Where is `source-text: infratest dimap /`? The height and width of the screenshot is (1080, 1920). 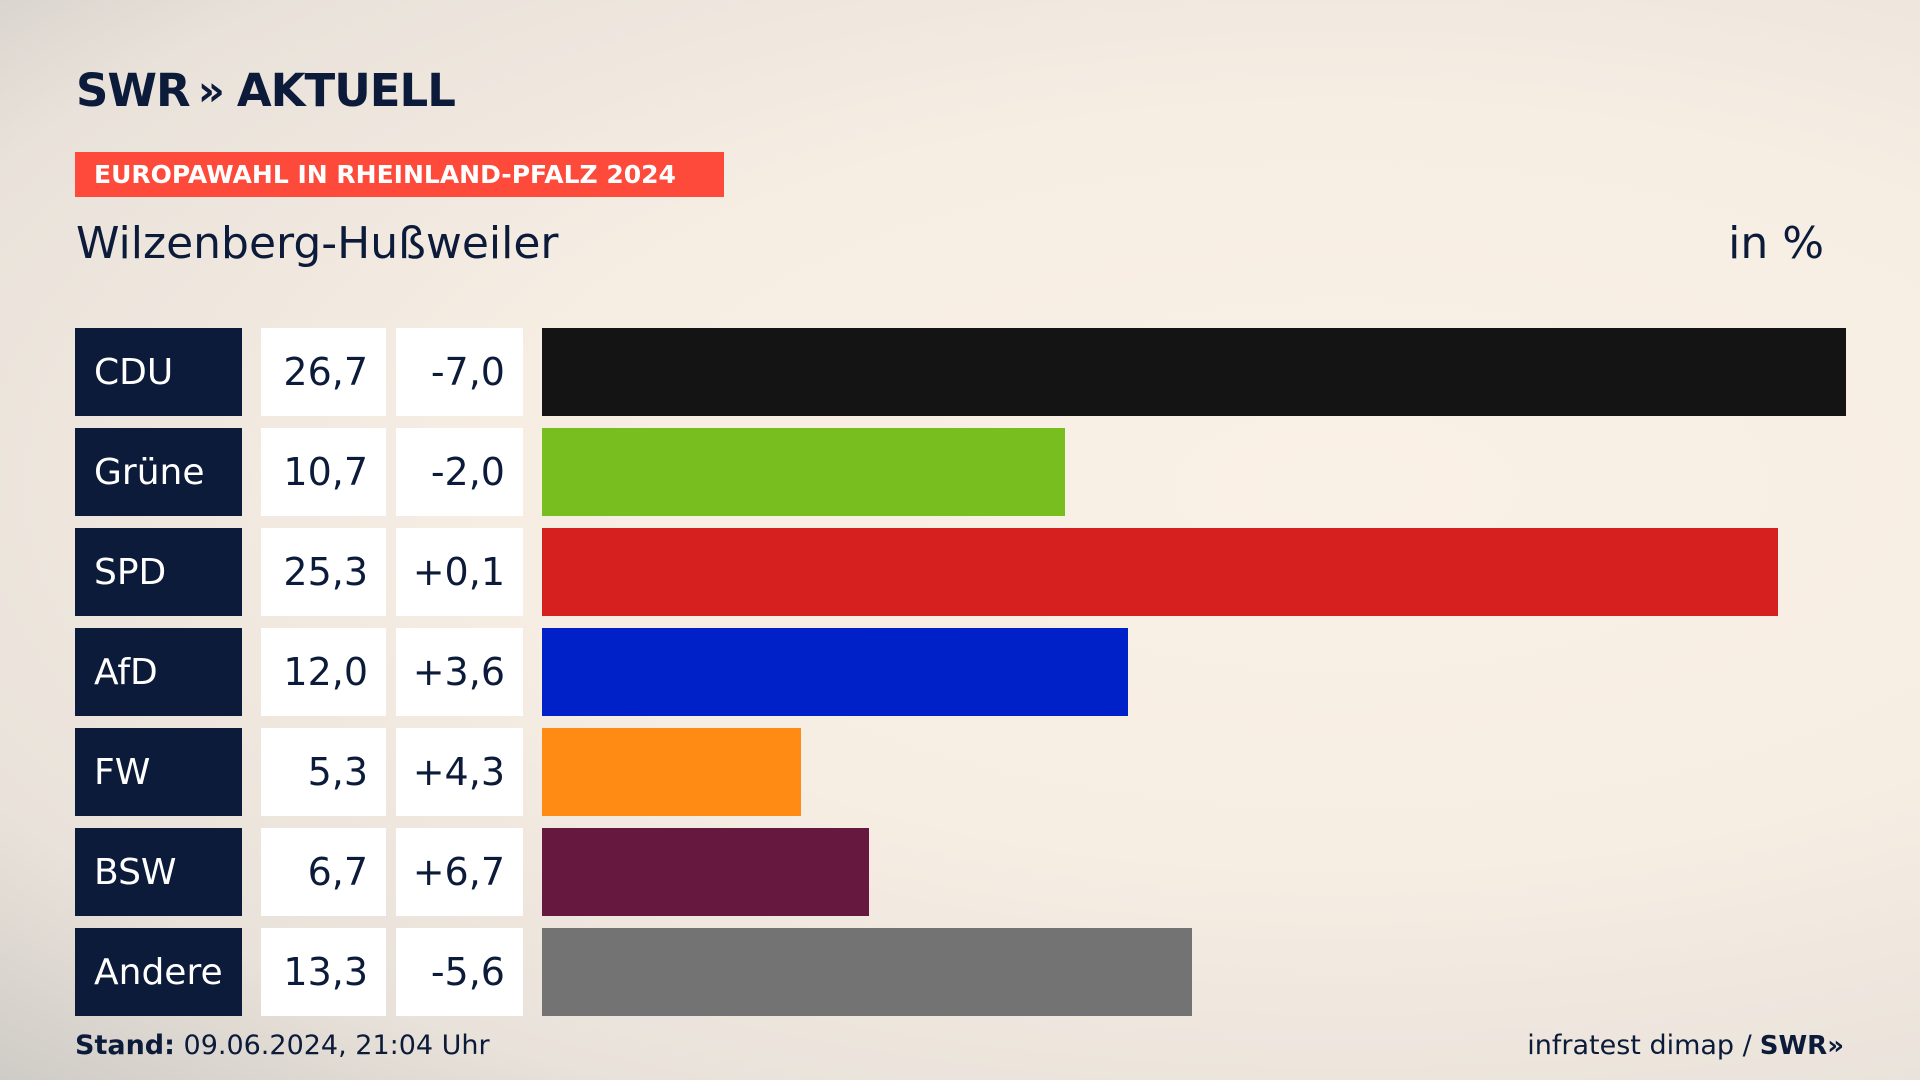 source-text: infratest dimap / is located at coordinates (1639, 1045).